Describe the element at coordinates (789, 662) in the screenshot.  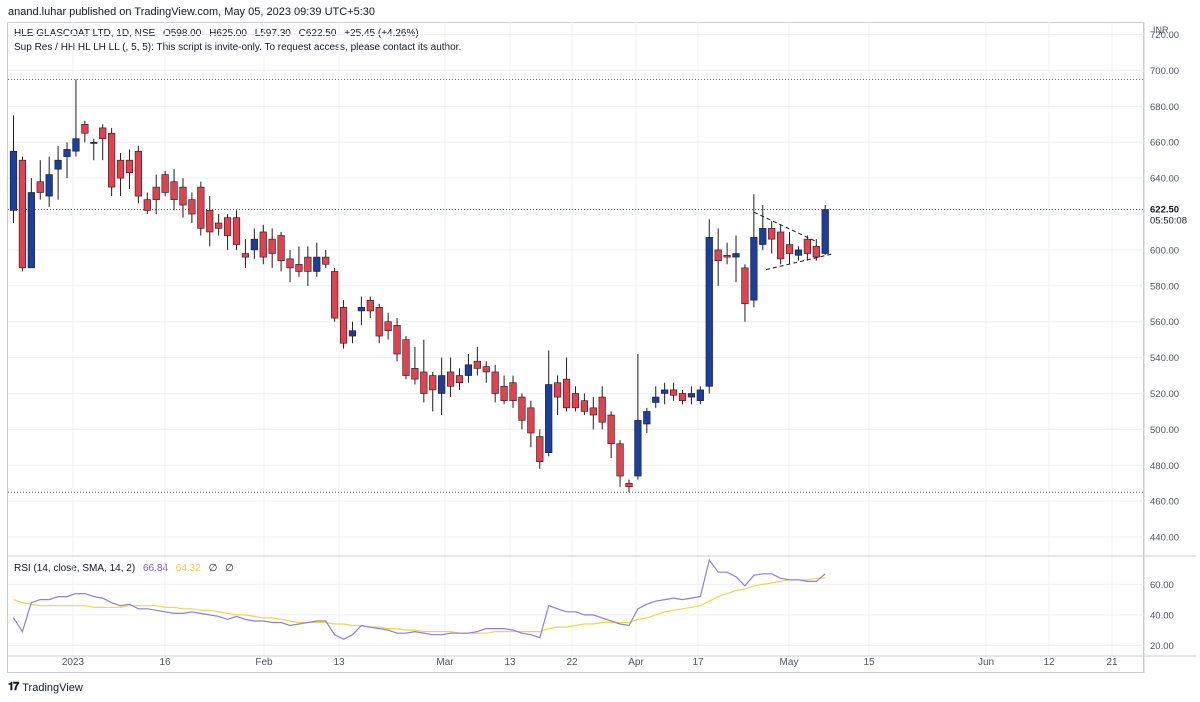
I see `time-tick-label: May` at that location.